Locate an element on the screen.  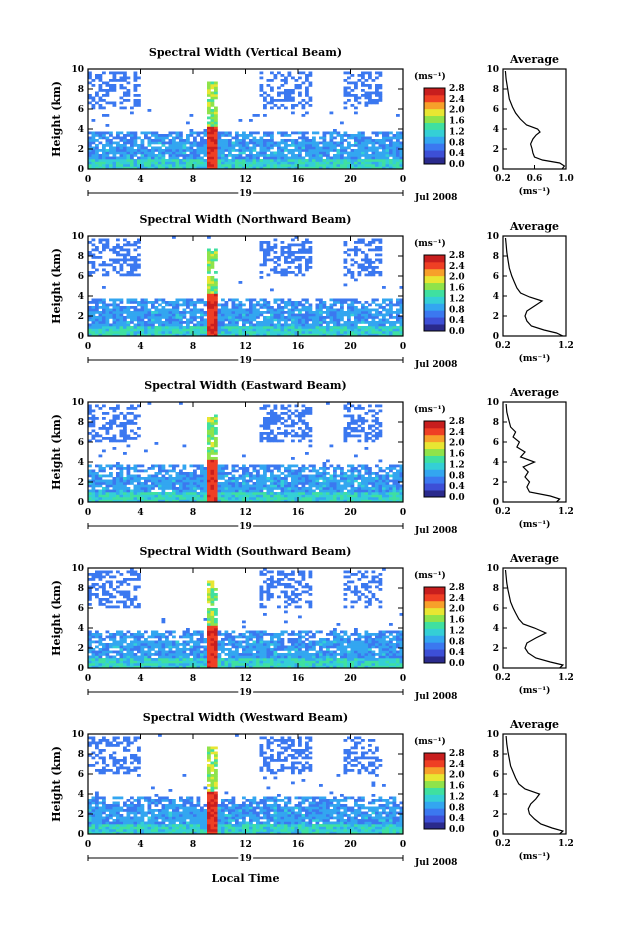
colorbar-tick-label: 0.0 is located at coordinates (457, 664).